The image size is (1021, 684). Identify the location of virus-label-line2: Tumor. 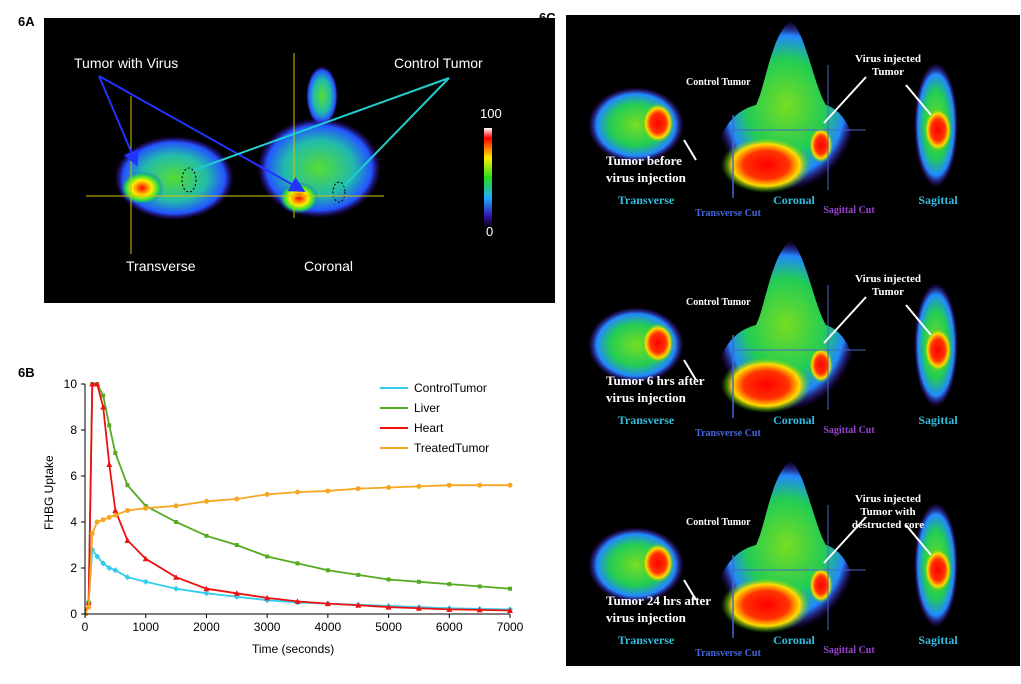
(888, 292).